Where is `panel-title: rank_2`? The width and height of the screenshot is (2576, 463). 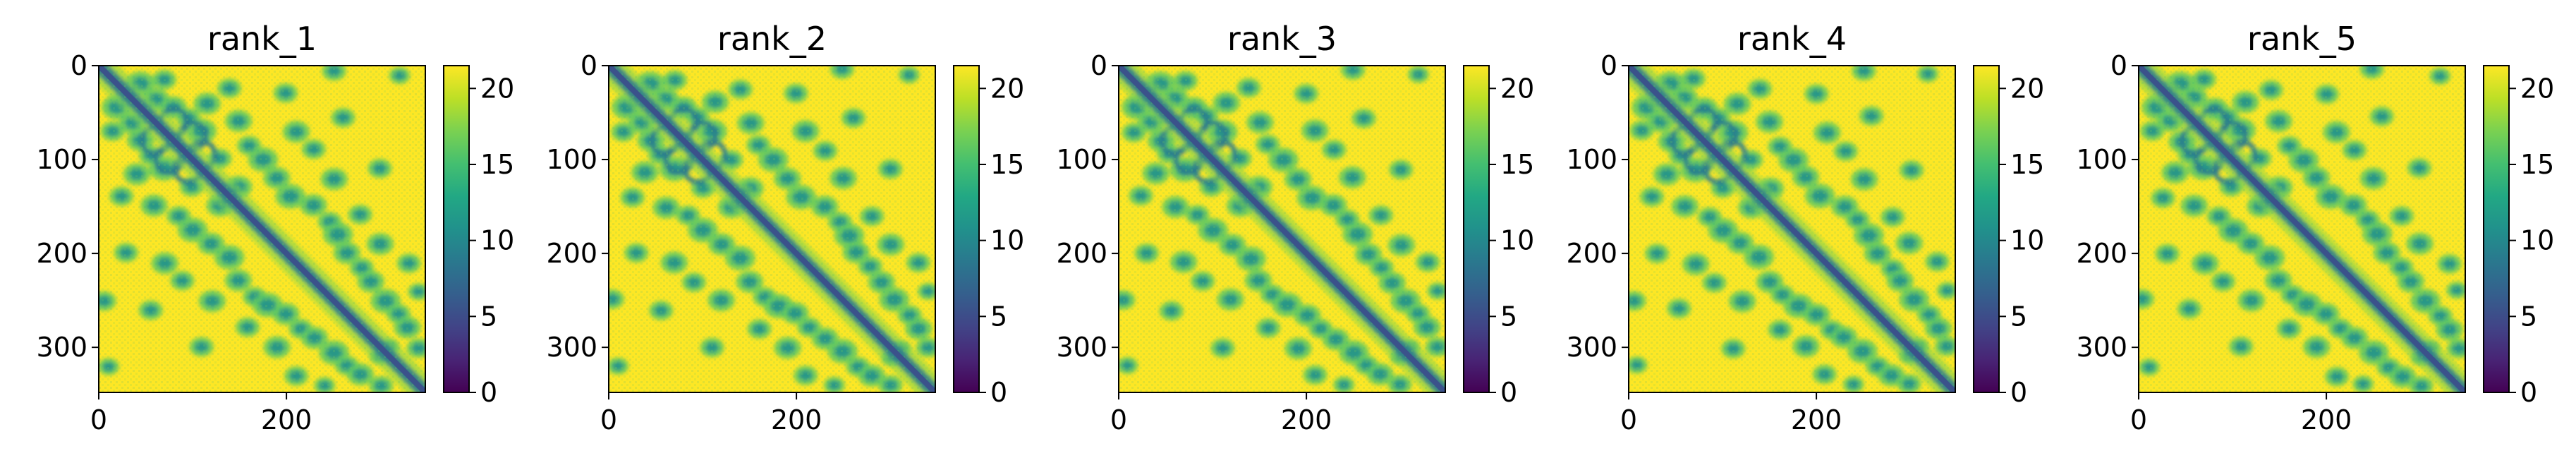
panel-title: rank_2 is located at coordinates (772, 39).